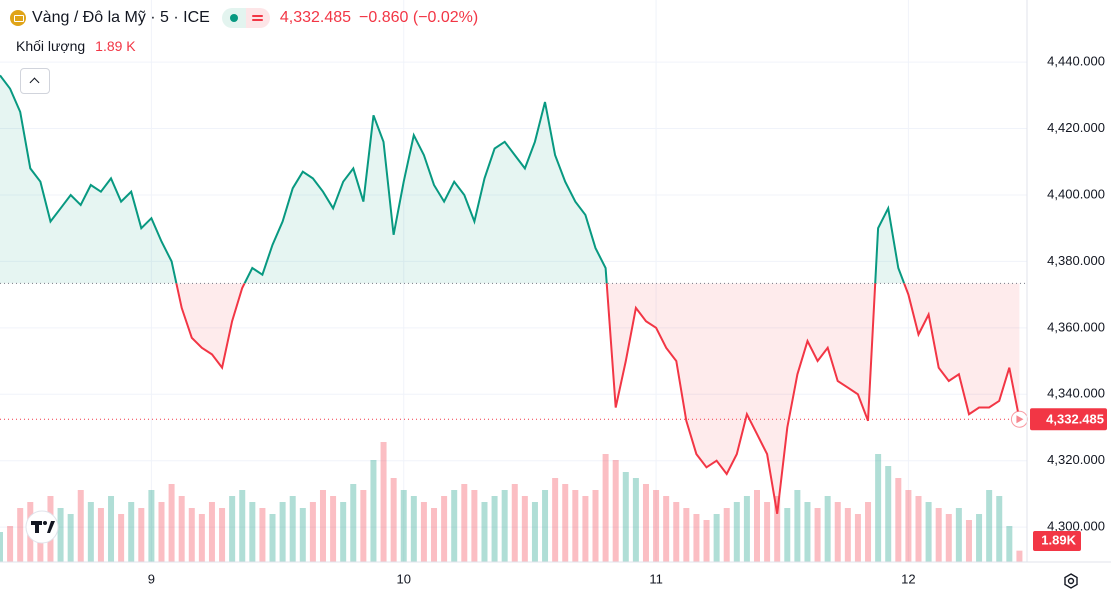 The width and height of the screenshot is (1111, 595). What do you see at coordinates (1071, 581) in the screenshot?
I see `settings-icon` at bounding box center [1071, 581].